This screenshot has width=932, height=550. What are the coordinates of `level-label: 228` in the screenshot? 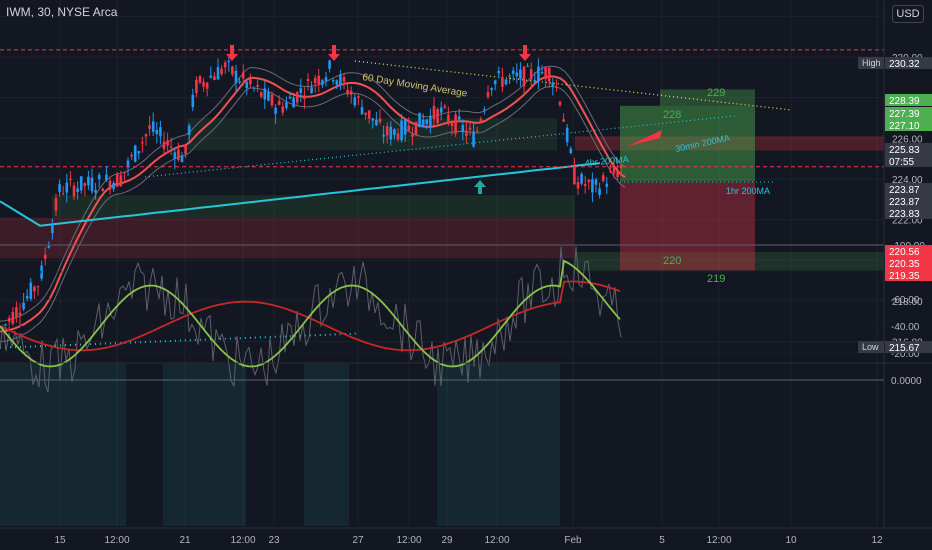 It's located at (672, 115).